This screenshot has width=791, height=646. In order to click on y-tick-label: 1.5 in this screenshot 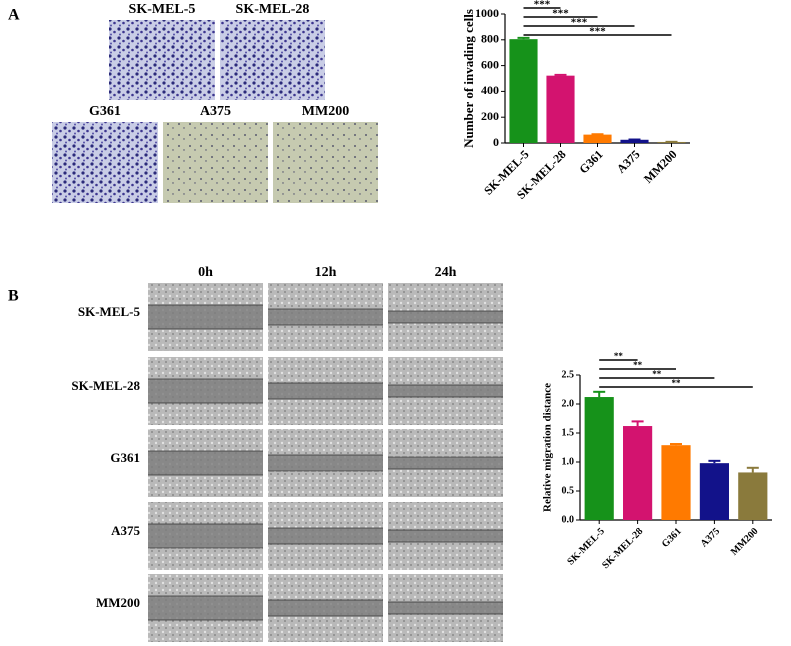, I will do `click(568, 432)`.